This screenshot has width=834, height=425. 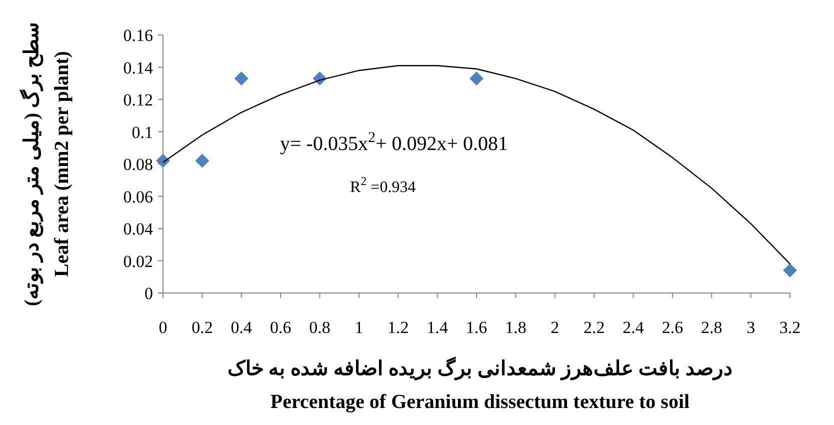 I want to click on x-tick-label: 1.8, so click(x=515, y=327).